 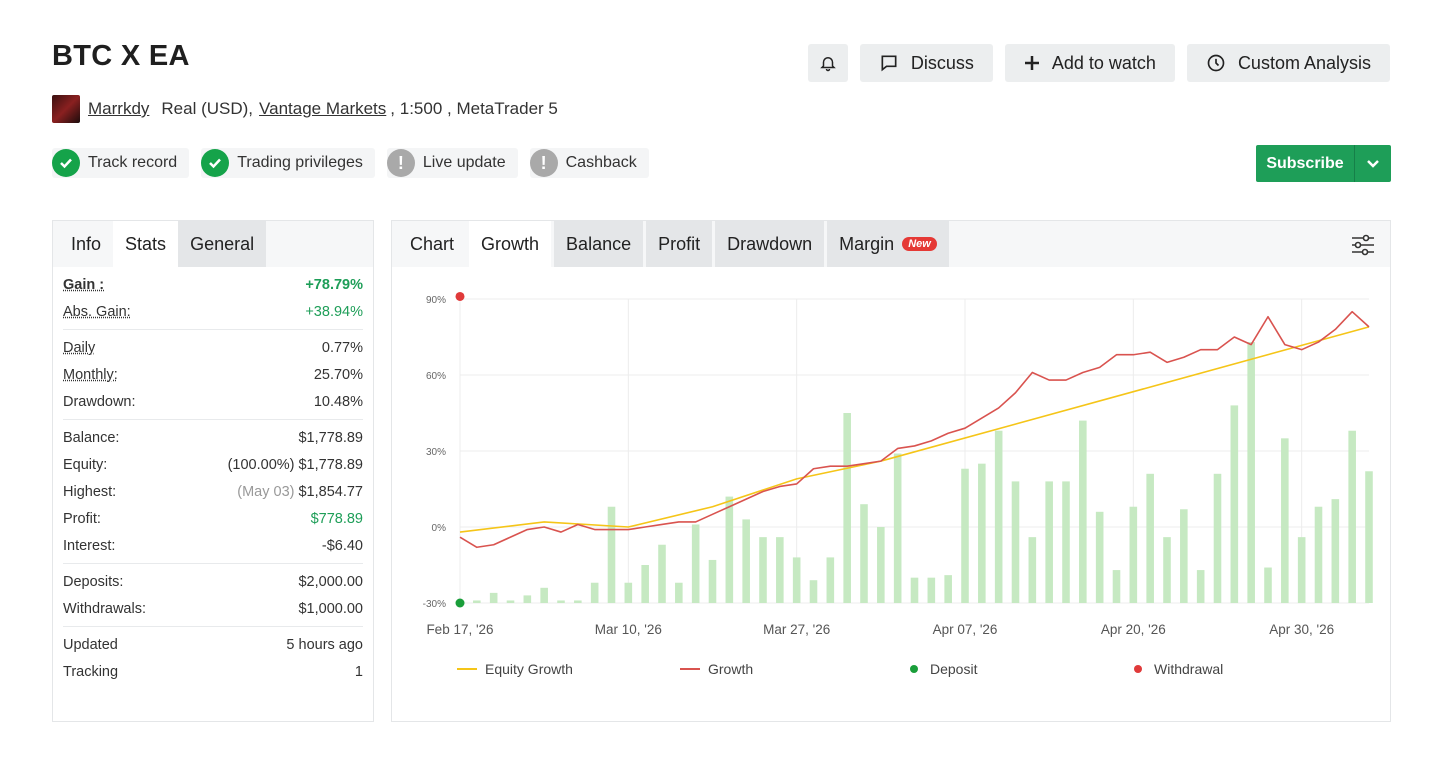 What do you see at coordinates (942, 62) in the screenshot?
I see `discuss-label: Discuss` at bounding box center [942, 62].